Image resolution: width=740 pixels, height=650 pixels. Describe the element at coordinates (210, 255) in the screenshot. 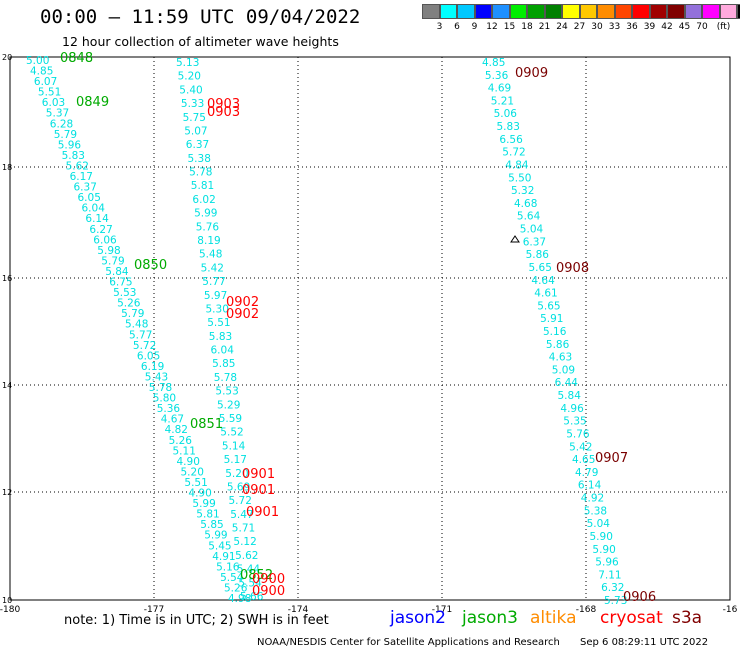

I see `swh-value-label: 5.48` at that location.